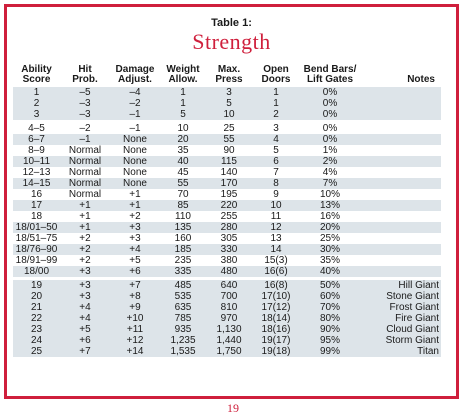 The width and height of the screenshot is (466, 420). I want to click on cell-bend-bars: 35%, so click(329, 260).